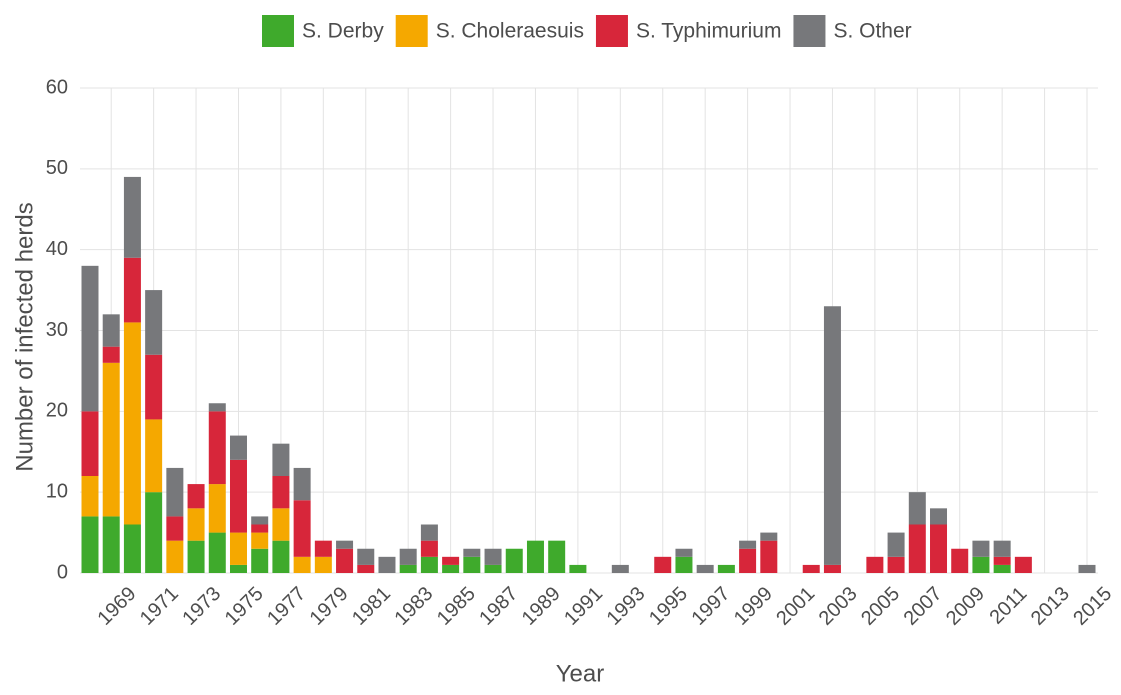 The image size is (1121, 695). Describe the element at coordinates (57, 249) in the screenshot. I see `y-tick-label: 40` at that location.